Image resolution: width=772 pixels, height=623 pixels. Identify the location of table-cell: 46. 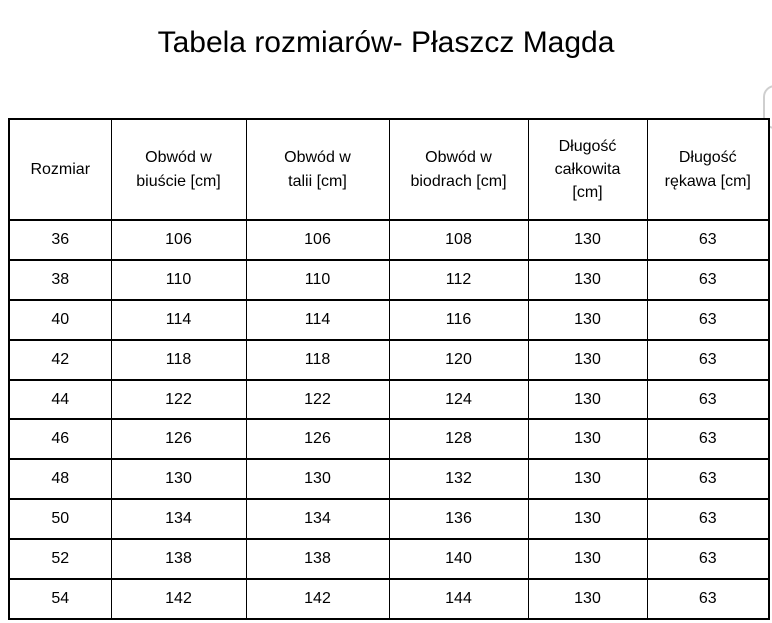
(60, 439).